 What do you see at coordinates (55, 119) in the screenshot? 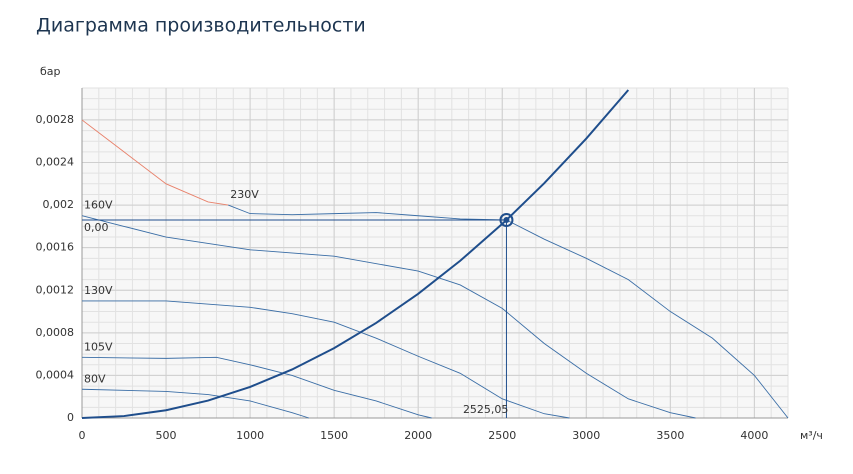
I see `y-tick-label: 0,0028` at bounding box center [55, 119].